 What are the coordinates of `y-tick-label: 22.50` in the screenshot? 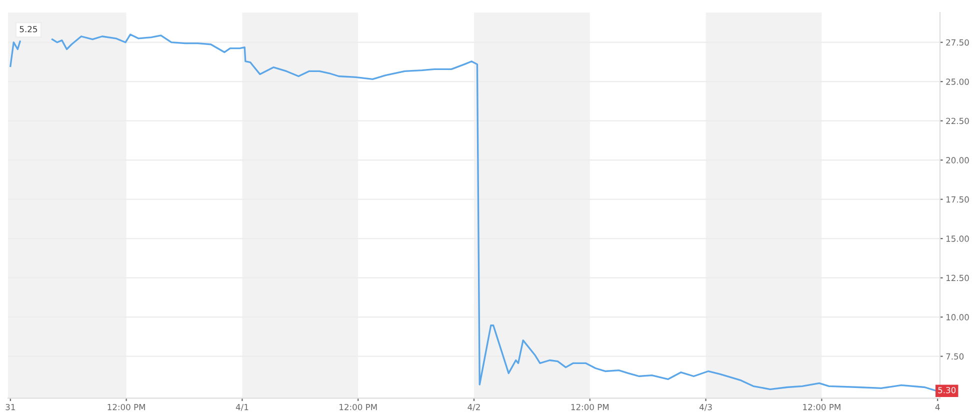 It's located at (957, 121).